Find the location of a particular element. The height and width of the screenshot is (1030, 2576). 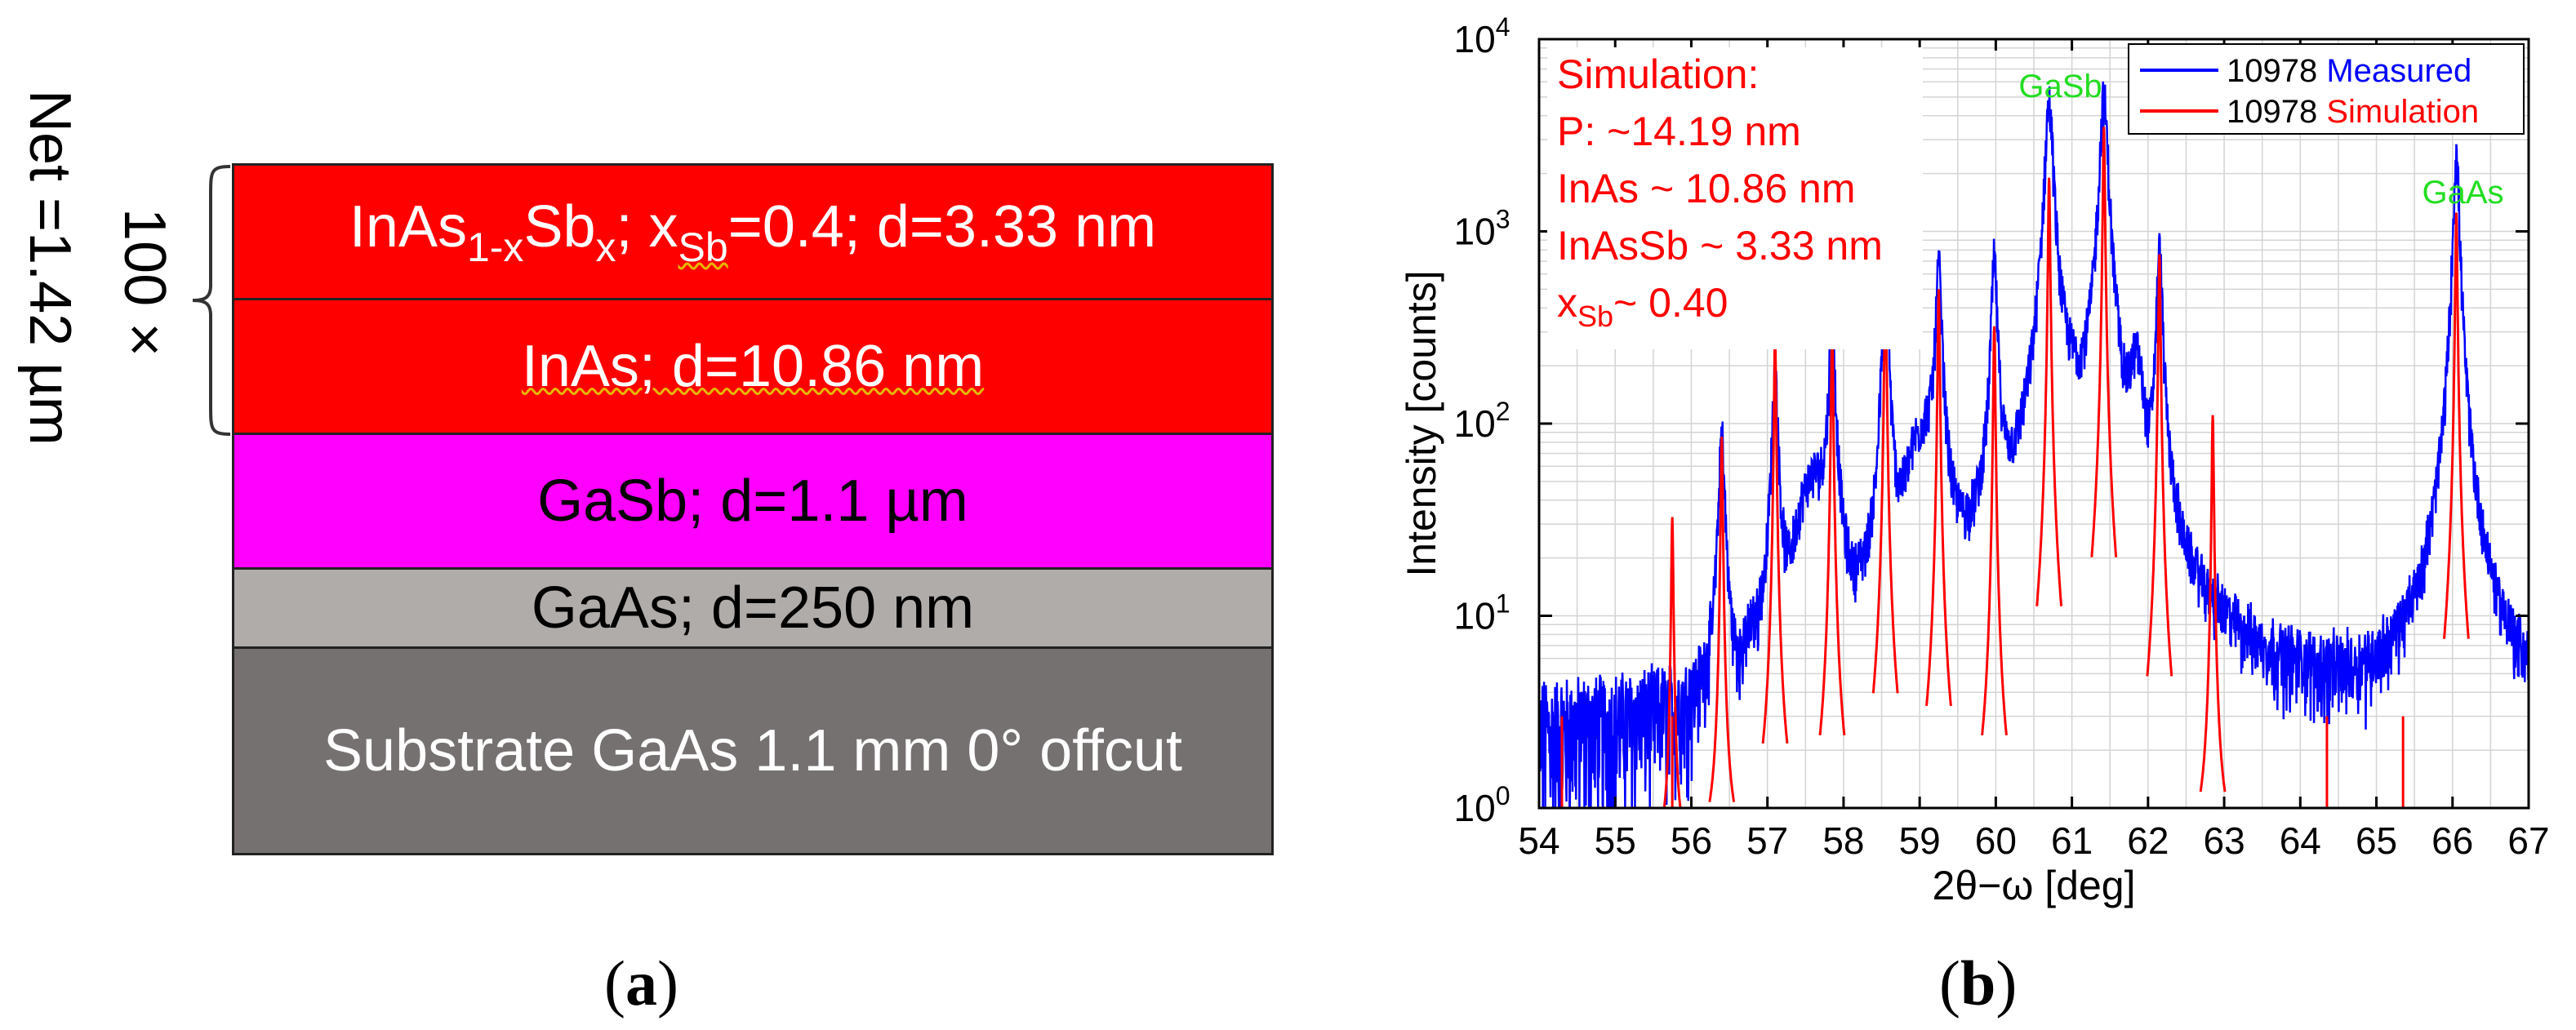

x-tick-label: 55 is located at coordinates (1615, 840).